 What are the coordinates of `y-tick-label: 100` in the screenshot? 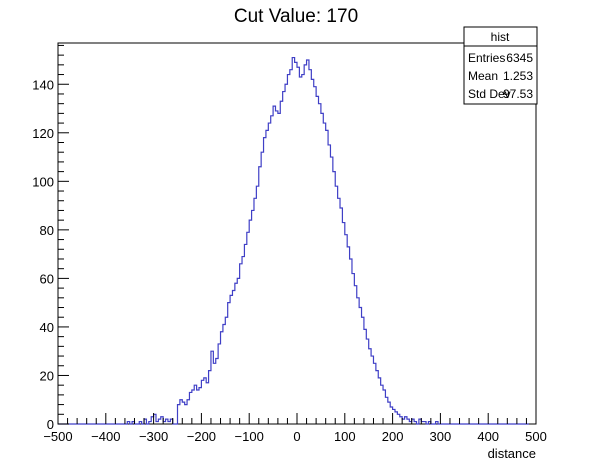 It's located at (43, 181).